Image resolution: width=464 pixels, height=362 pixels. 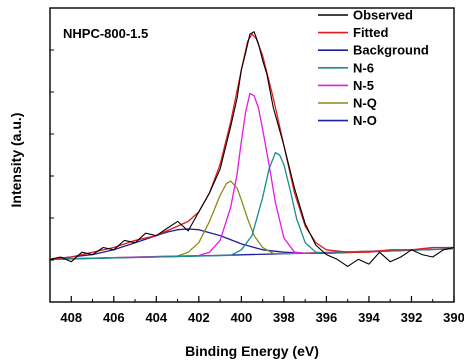 What do you see at coordinates (105, 33) in the screenshot?
I see `chart-title: NHPC-800-1.5` at bounding box center [105, 33].